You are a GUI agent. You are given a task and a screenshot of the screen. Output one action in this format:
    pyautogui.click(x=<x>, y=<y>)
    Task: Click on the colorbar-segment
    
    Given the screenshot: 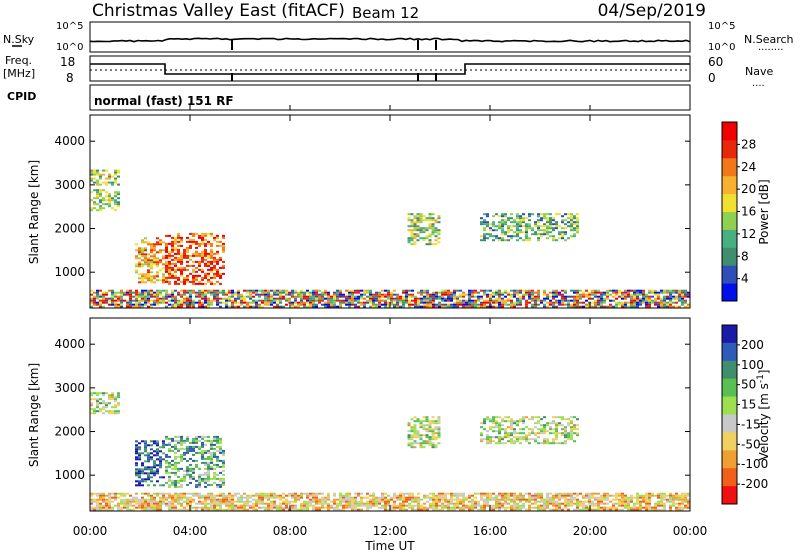 What is the action you would take?
    pyautogui.click(x=729, y=495)
    